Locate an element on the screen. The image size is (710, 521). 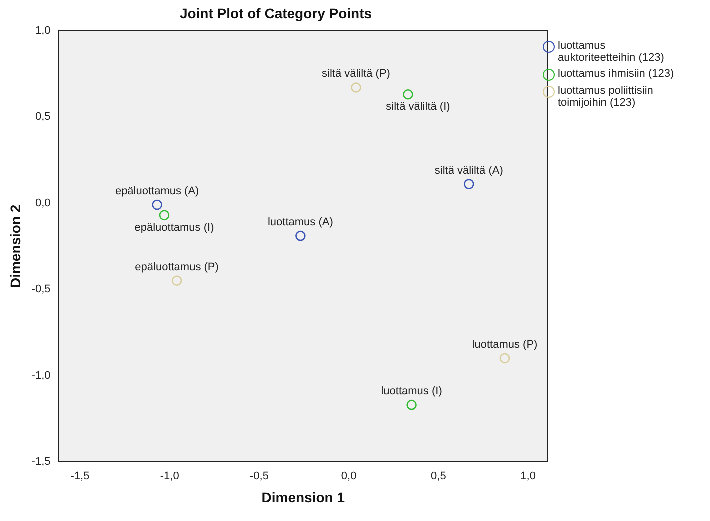
annotation: epäluottamus (P) is located at coordinates (177, 267).